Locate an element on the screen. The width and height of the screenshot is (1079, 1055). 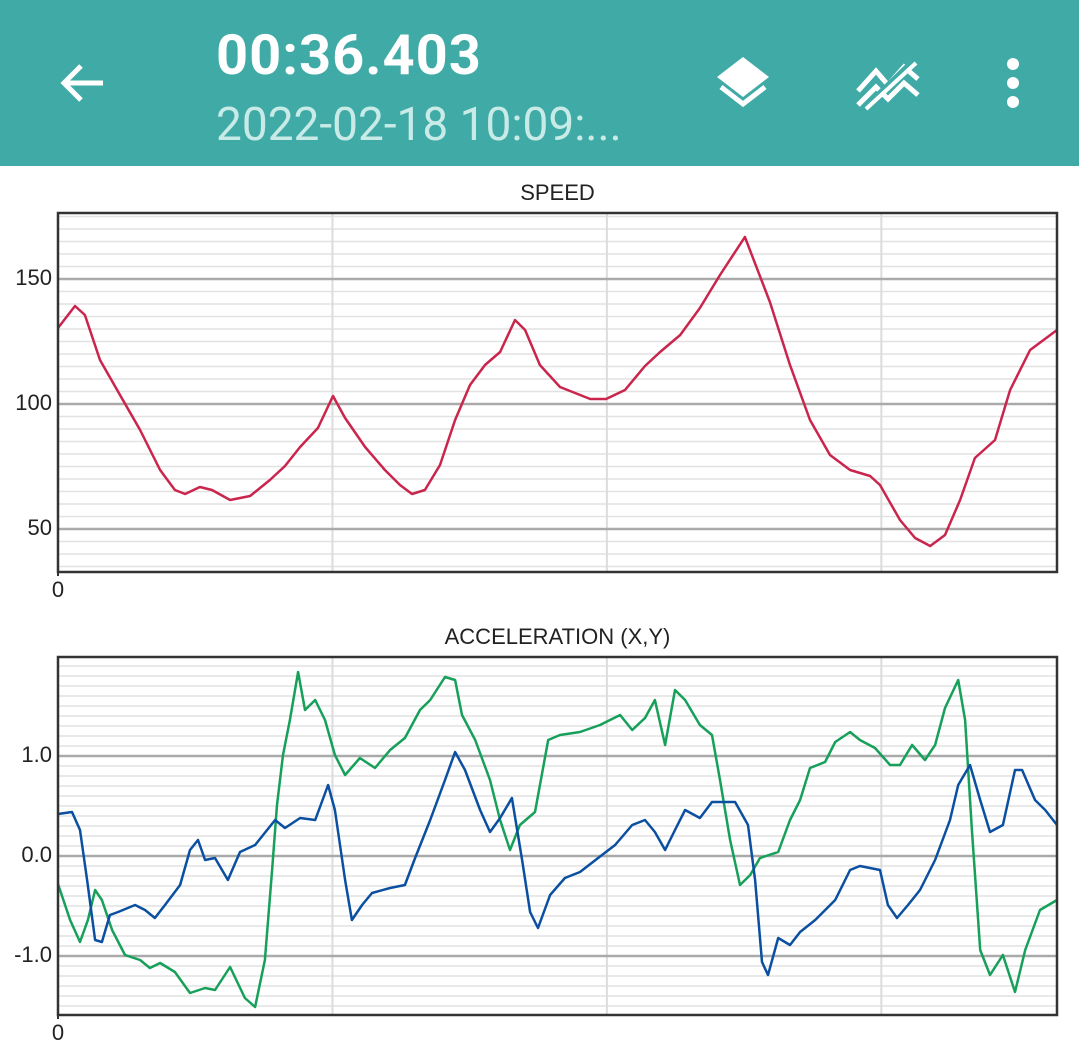
y-tick-label: 50 is located at coordinates (40, 527).